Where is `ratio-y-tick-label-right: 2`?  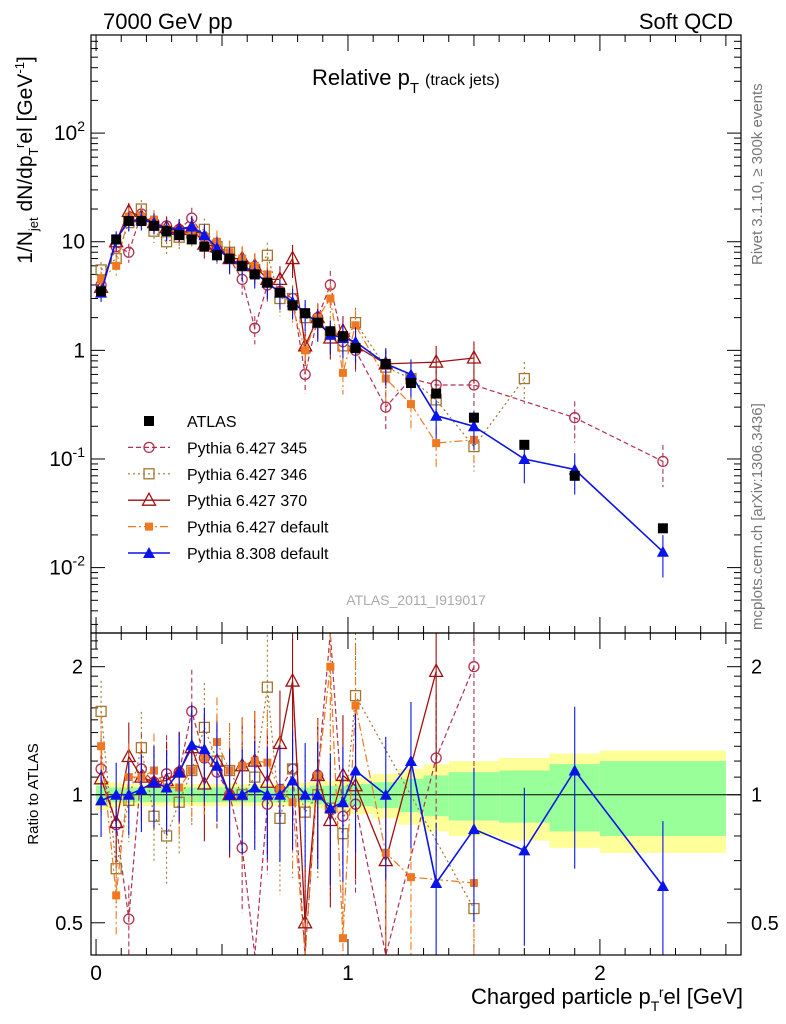 ratio-y-tick-label-right: 2 is located at coordinates (756, 668).